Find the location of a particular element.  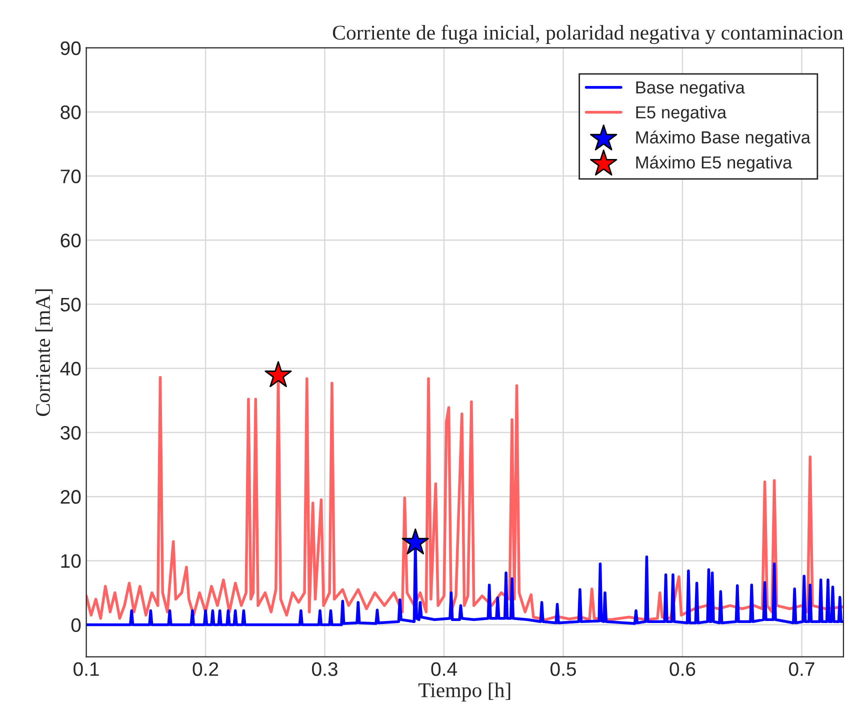

x-tick-label: 0.3 is located at coordinates (325, 669).